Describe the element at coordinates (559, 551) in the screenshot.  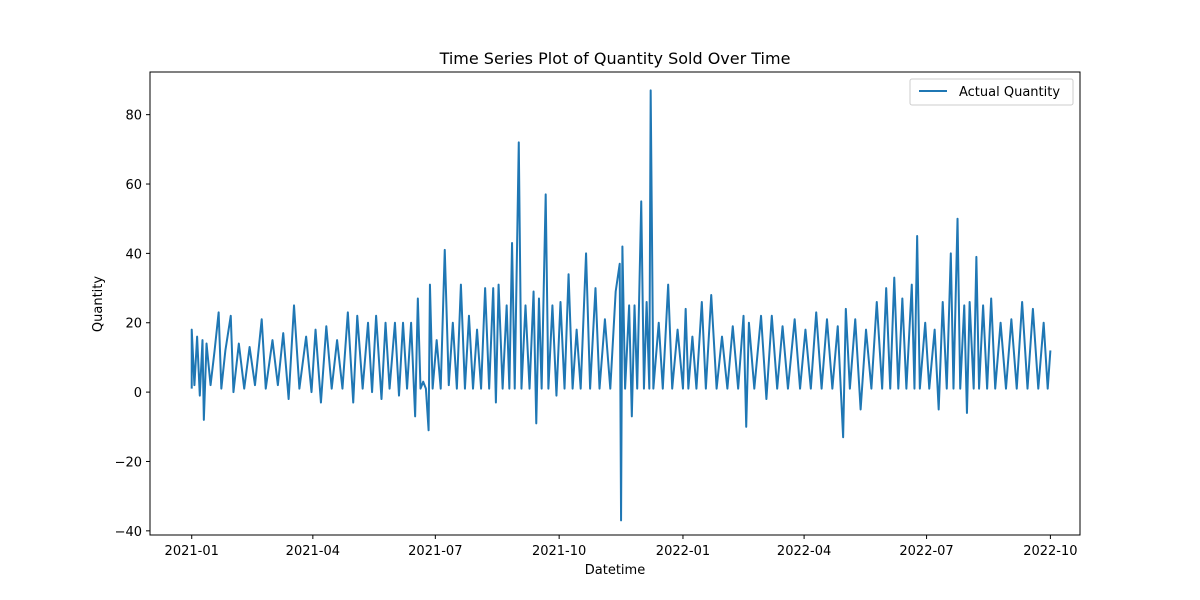
I see `x-tick-label: 2021-10` at that location.